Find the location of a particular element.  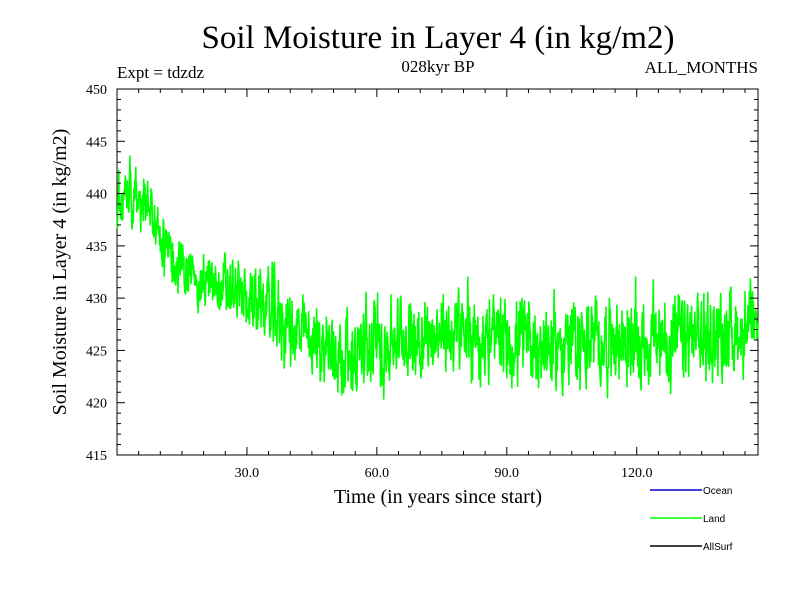

y-tick-label: 445 is located at coordinates (96, 142).